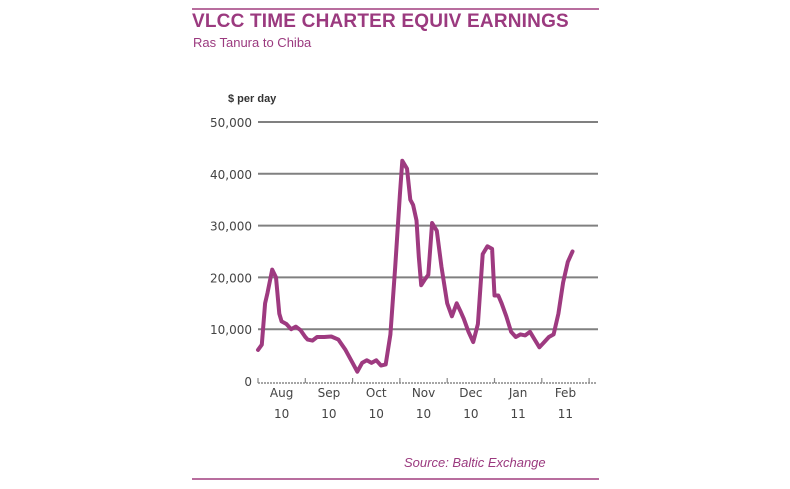 The image size is (790, 489). Describe the element at coordinates (248, 382) in the screenshot. I see `y-tick-label: 0` at that location.